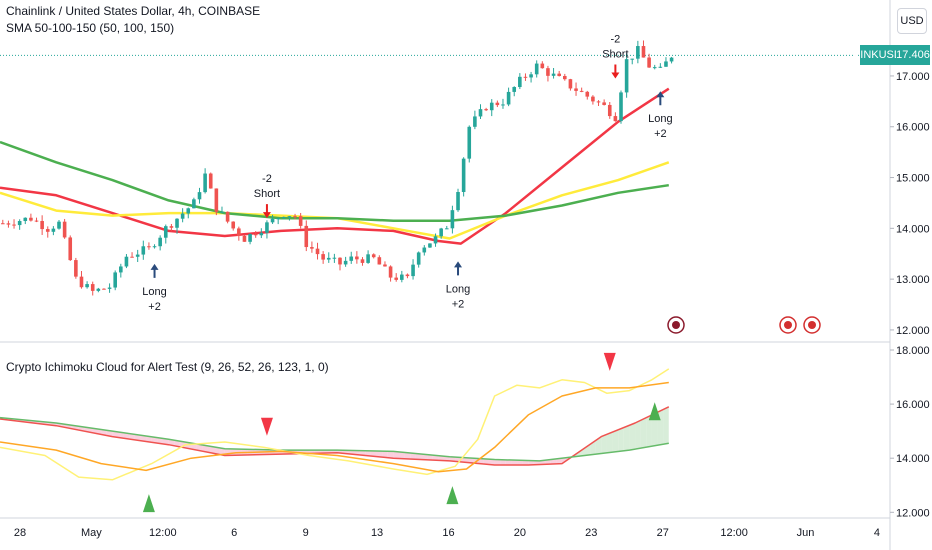 The height and width of the screenshot is (550, 932). I want to click on currency-button: USD, so click(912, 21).